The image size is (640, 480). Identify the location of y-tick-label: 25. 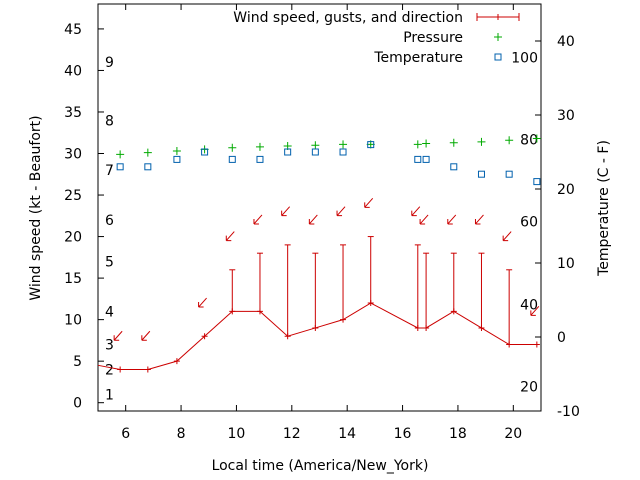
(73, 196).